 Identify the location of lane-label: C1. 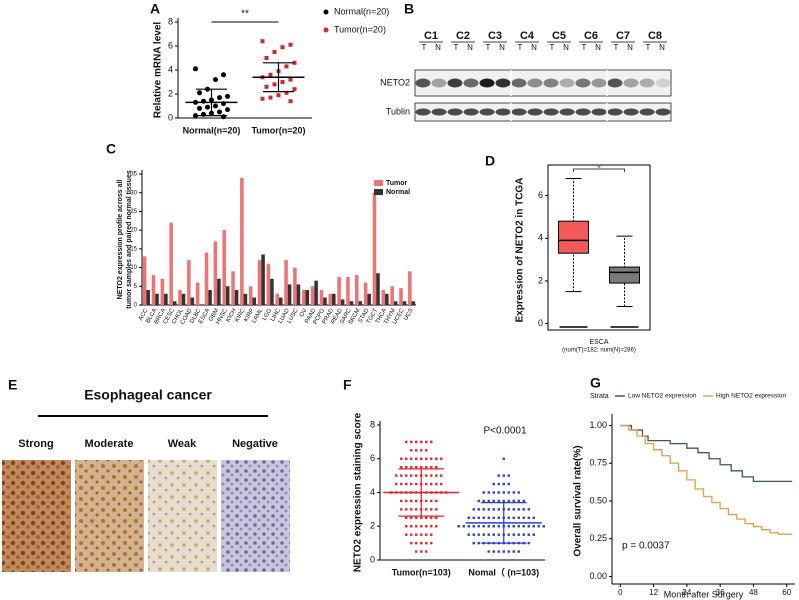
(431, 36).